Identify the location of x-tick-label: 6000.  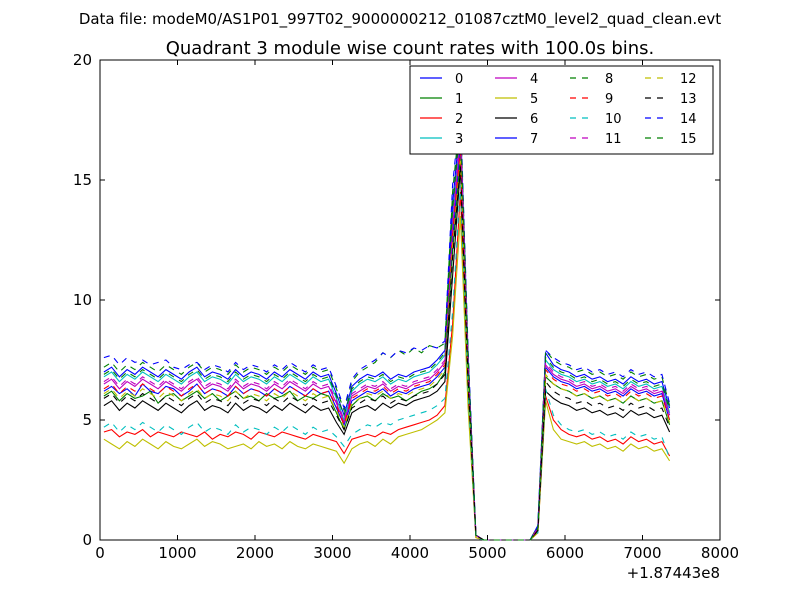
(565, 553).